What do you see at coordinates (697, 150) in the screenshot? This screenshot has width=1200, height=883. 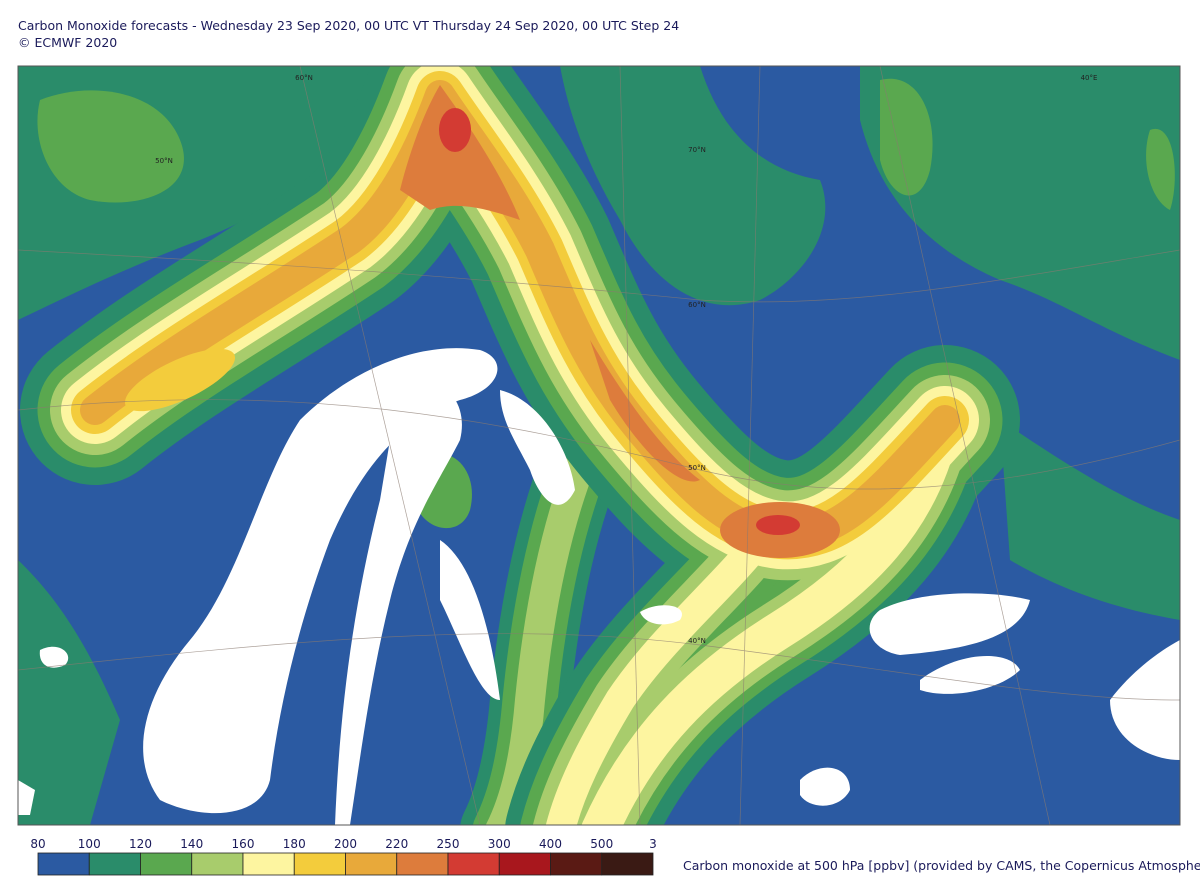 I see `graticule-label: 70°N` at bounding box center [697, 150].